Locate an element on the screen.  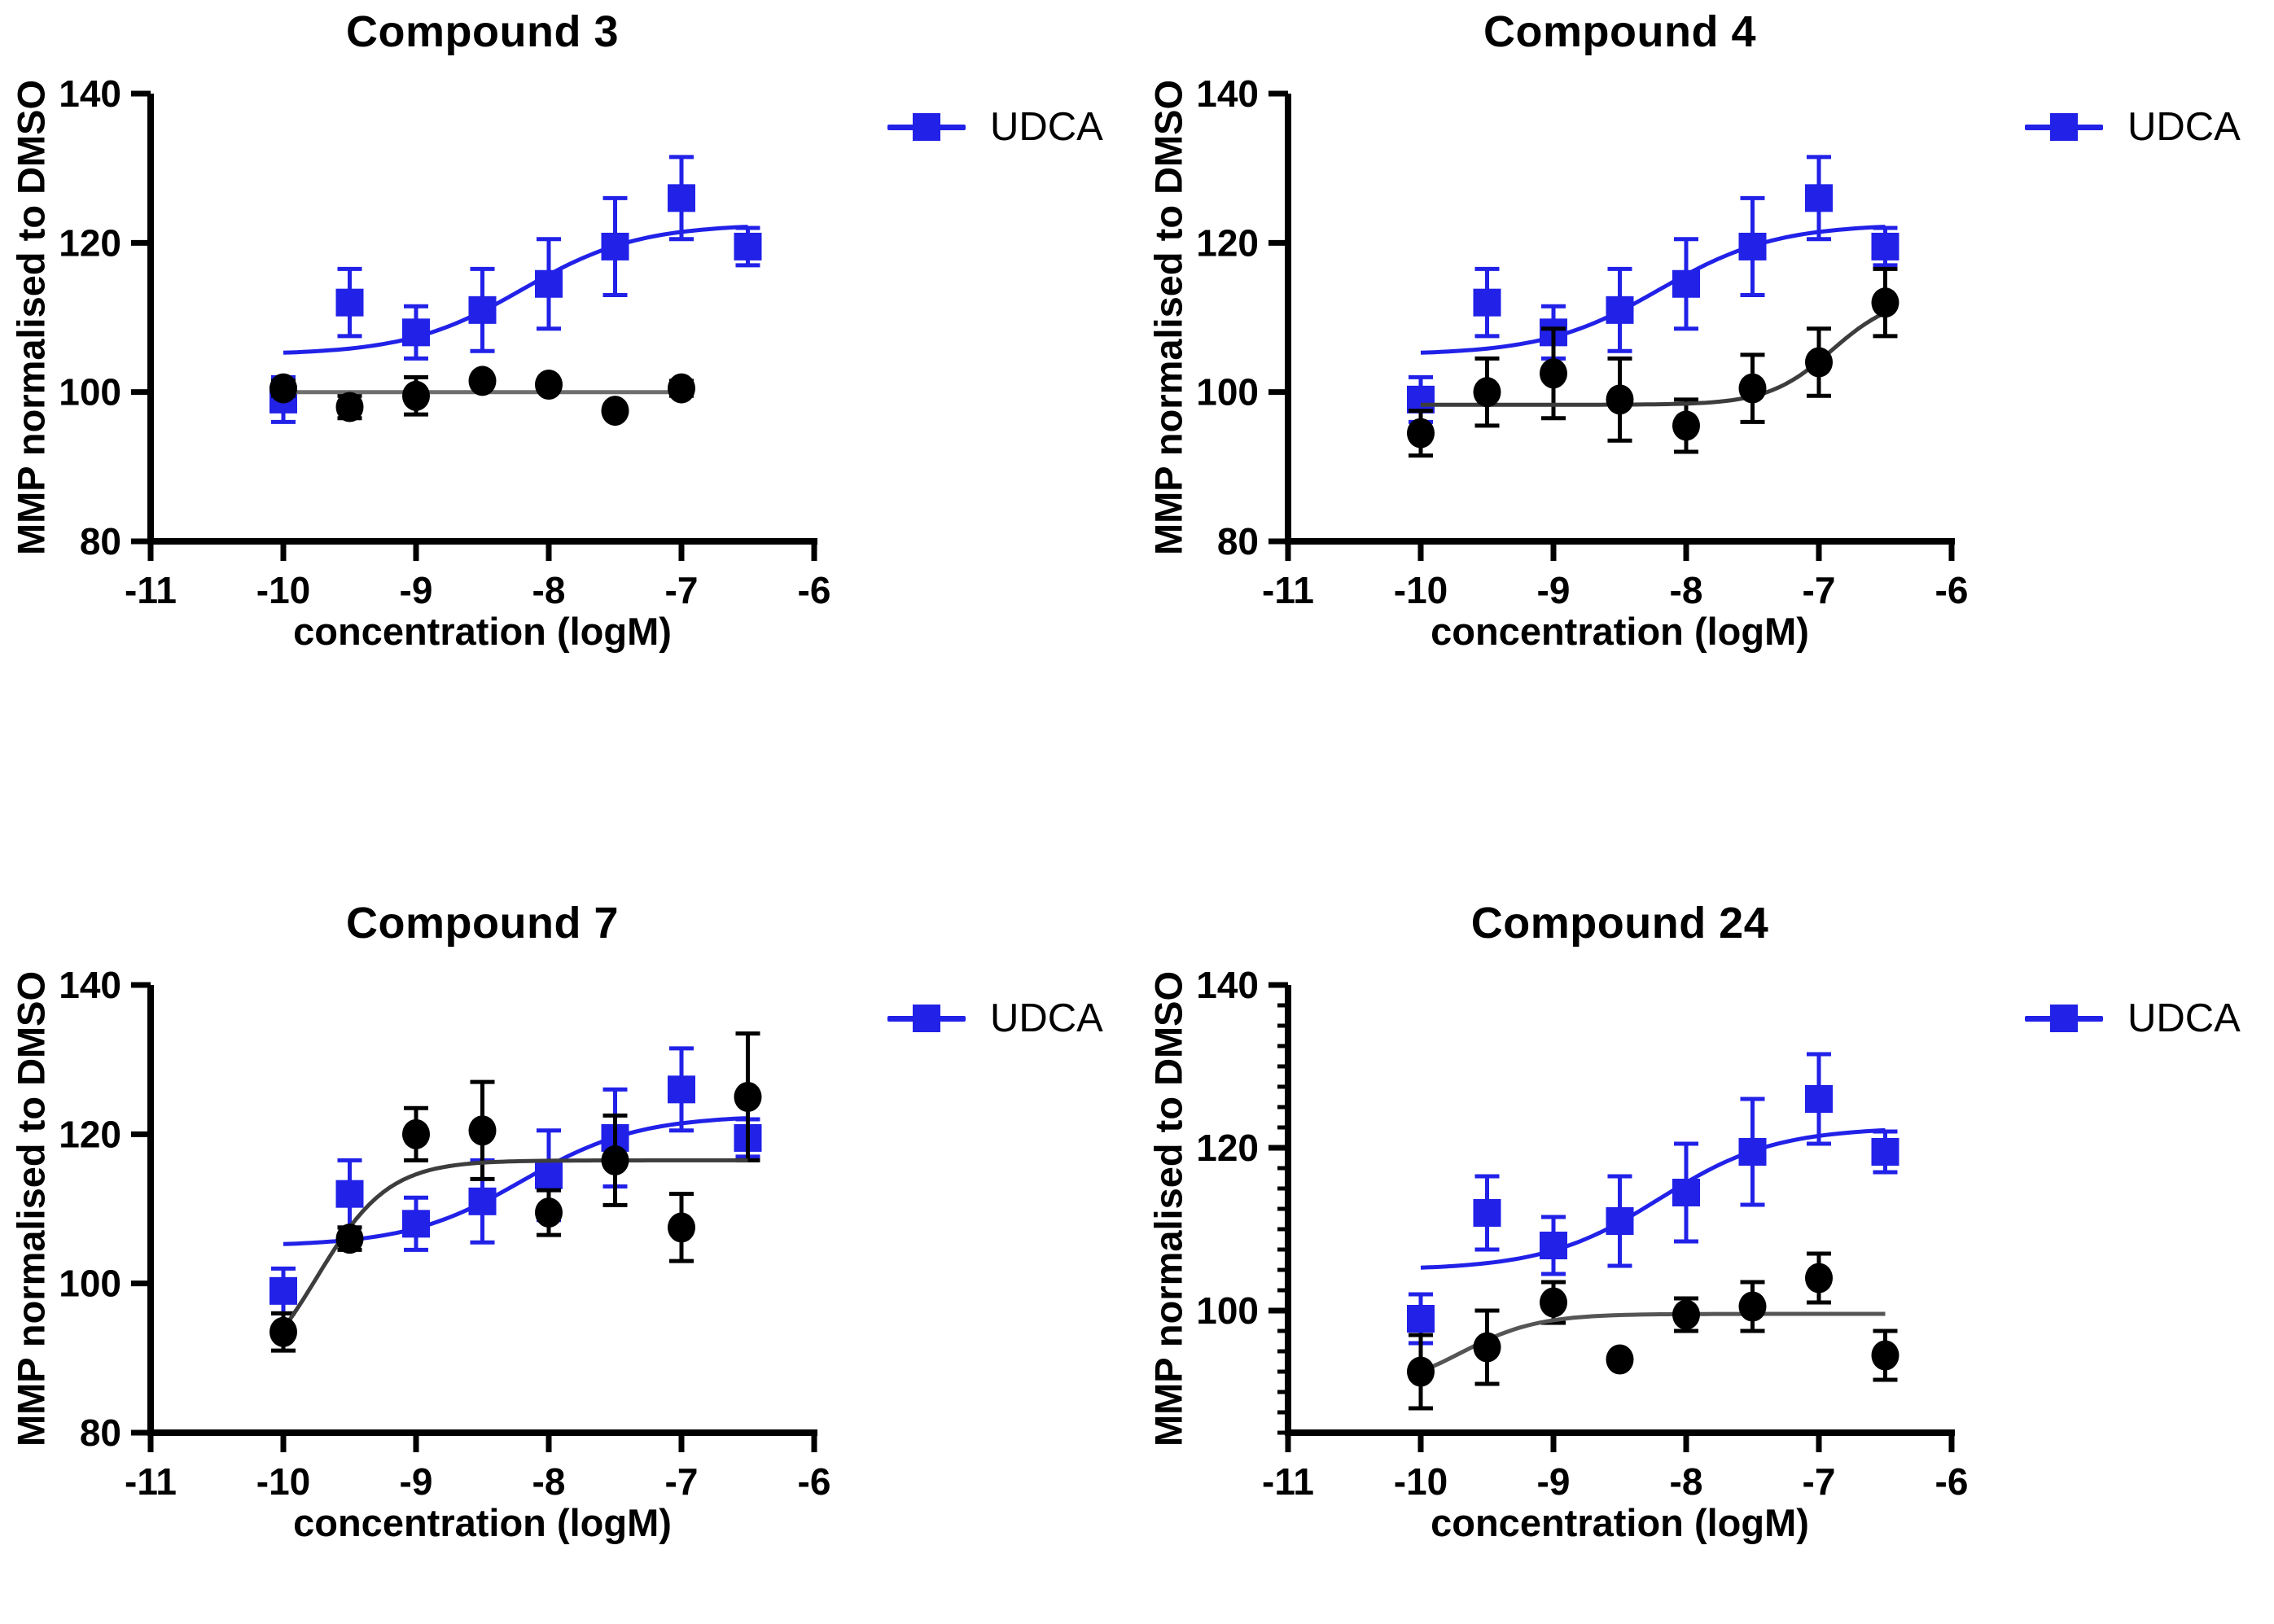
chart-title: Compound 4 is located at coordinates (1619, 31).